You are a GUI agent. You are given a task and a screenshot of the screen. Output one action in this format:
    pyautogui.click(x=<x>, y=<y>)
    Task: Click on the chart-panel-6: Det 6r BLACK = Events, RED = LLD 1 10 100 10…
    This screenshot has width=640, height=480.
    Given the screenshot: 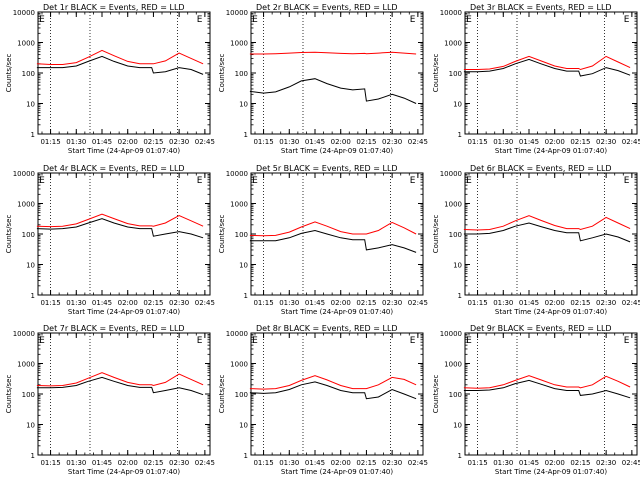 What is the action you would take?
    pyautogui.click(x=536, y=240)
    